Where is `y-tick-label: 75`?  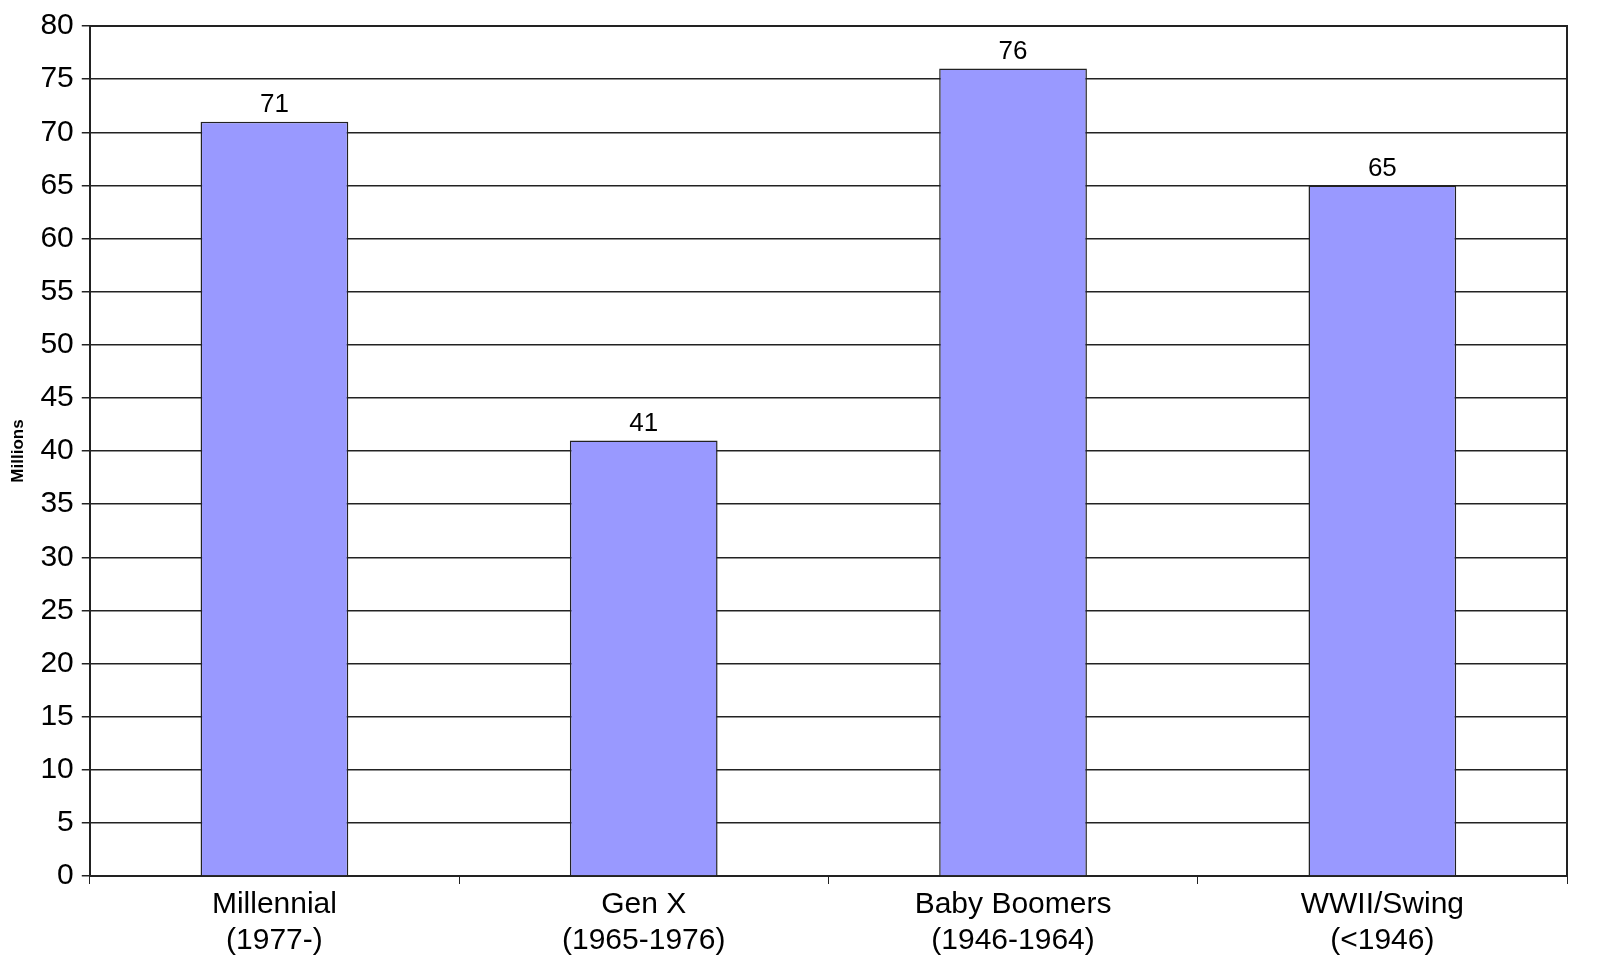 y-tick-label: 75 is located at coordinates (57, 77).